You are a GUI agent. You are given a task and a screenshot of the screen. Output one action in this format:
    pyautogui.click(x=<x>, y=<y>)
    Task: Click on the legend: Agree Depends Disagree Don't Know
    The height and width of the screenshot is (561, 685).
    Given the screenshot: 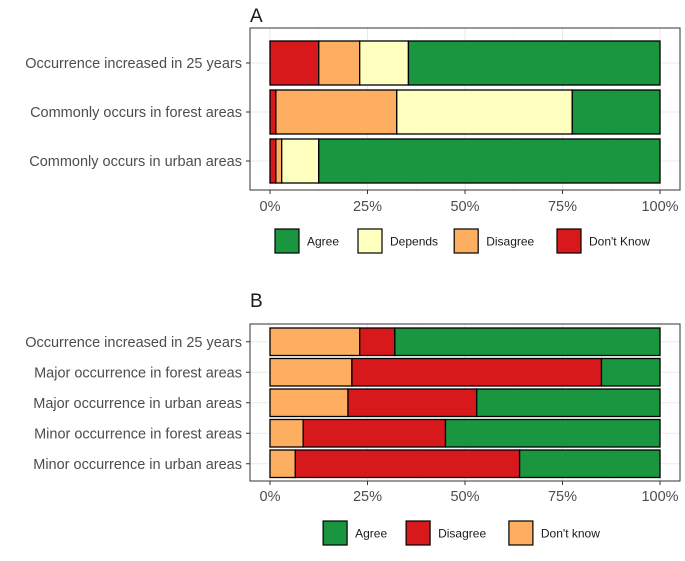 What is the action you would take?
    pyautogui.click(x=462, y=241)
    